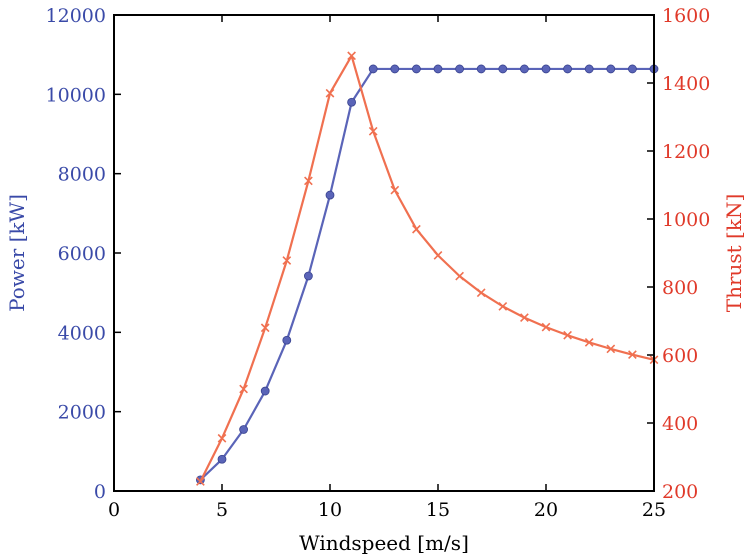  I want to click on y-right-tick-label: 1600, so click(686, 16).